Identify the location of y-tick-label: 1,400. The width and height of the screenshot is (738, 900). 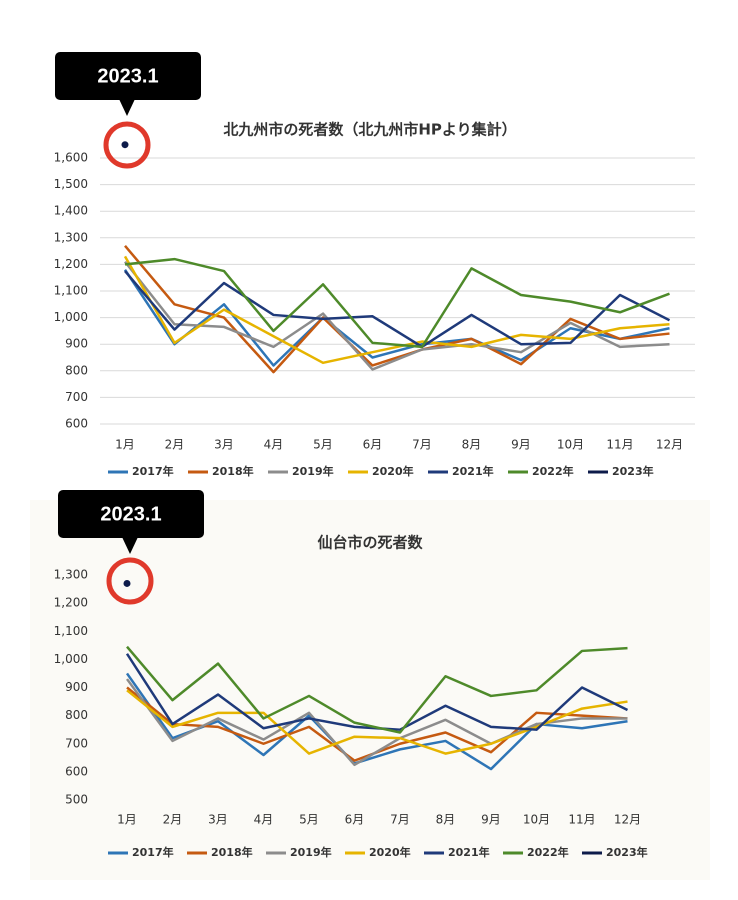
(71, 211).